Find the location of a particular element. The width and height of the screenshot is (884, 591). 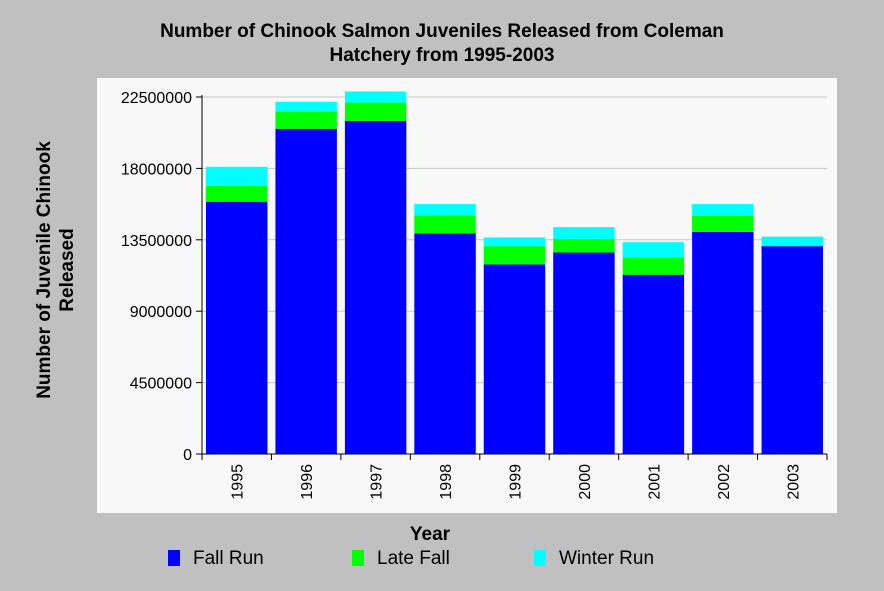

bar-fall-run-1999 is located at coordinates (514, 359).